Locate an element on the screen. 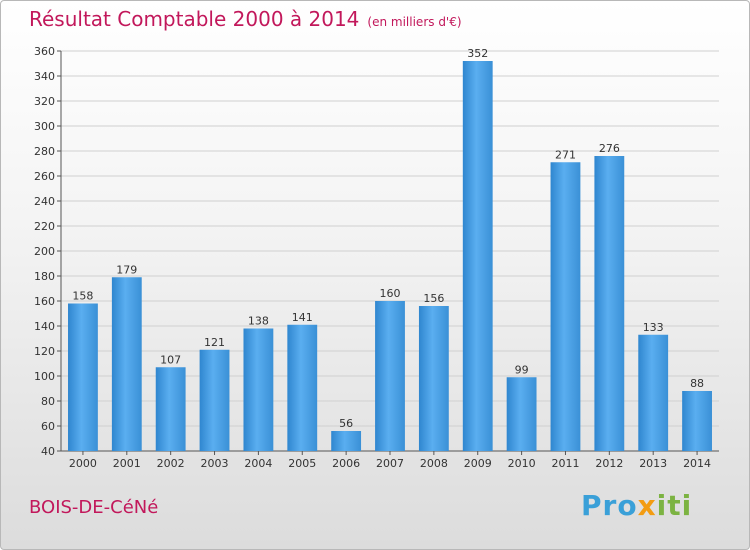 This screenshot has width=750, height=550. x-tick-label-2003: 2003 is located at coordinates (215, 463).